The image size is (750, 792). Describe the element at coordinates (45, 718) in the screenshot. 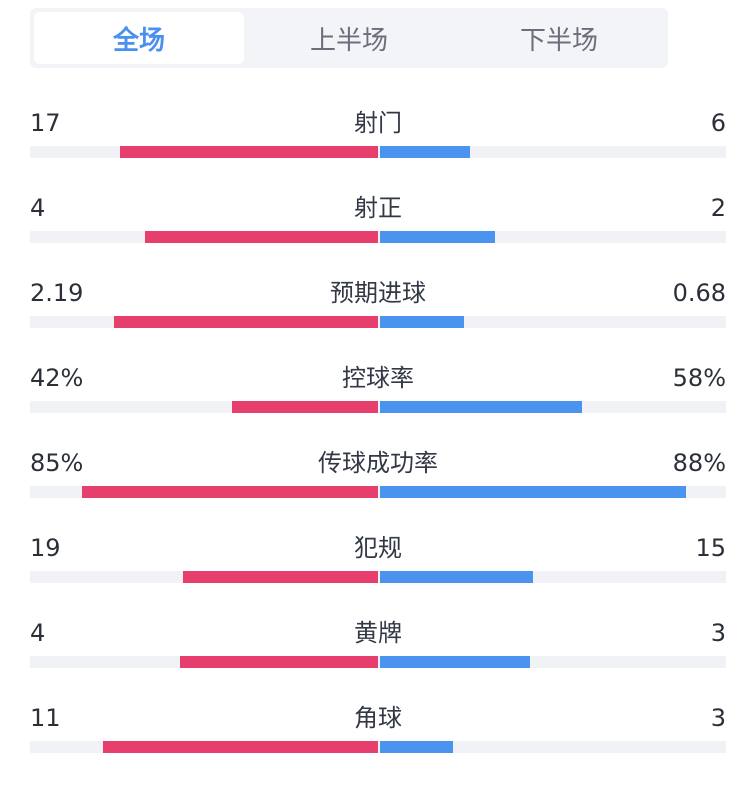

I see `home-value: 11` at that location.